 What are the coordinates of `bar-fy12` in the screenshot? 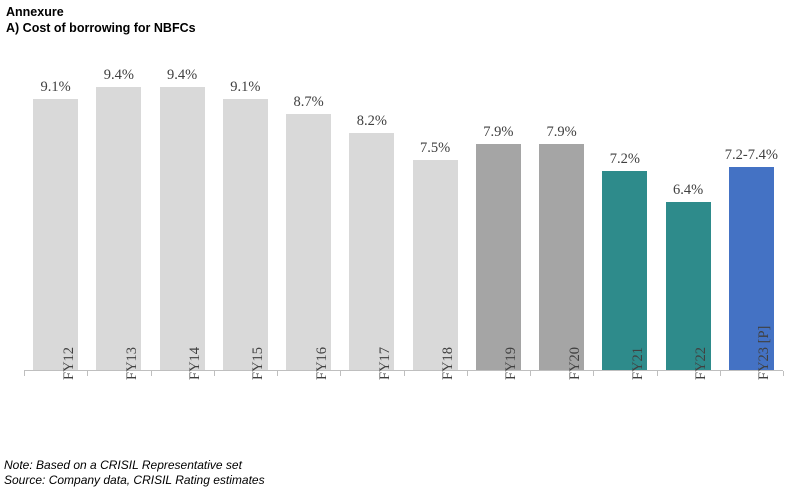 It's located at (55, 234).